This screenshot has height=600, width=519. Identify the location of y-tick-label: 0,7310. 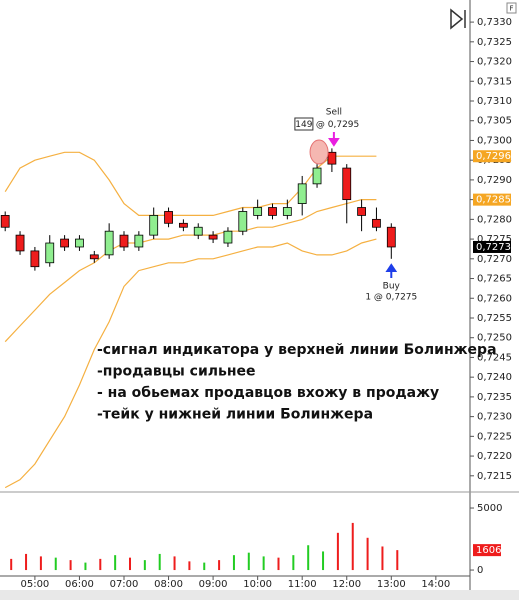
(494, 101).